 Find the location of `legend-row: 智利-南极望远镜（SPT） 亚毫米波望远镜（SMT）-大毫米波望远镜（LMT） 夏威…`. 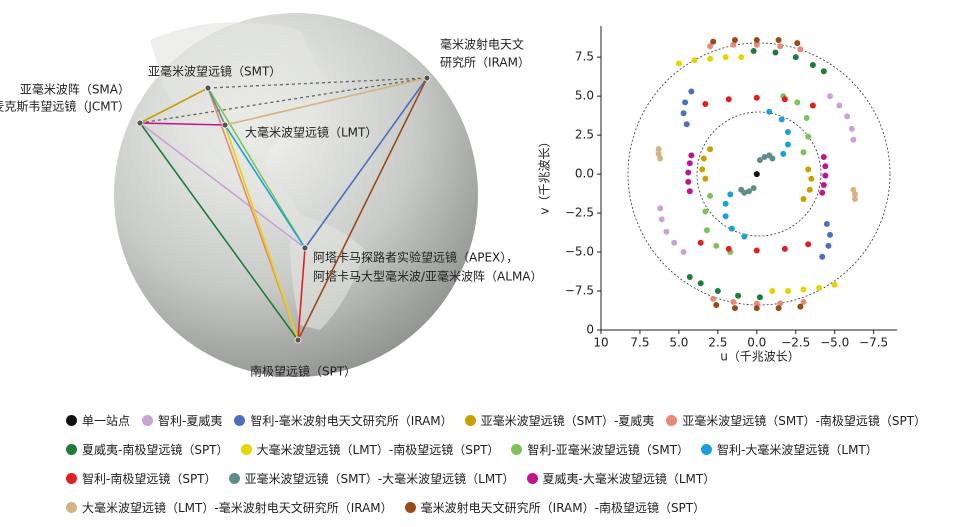

legend-row: 智利-南极望远镜（SPT） 亚毫米波望远镜（SMT）-大毫米波望远镜（LMT） 夏威… is located at coordinates (511, 478).